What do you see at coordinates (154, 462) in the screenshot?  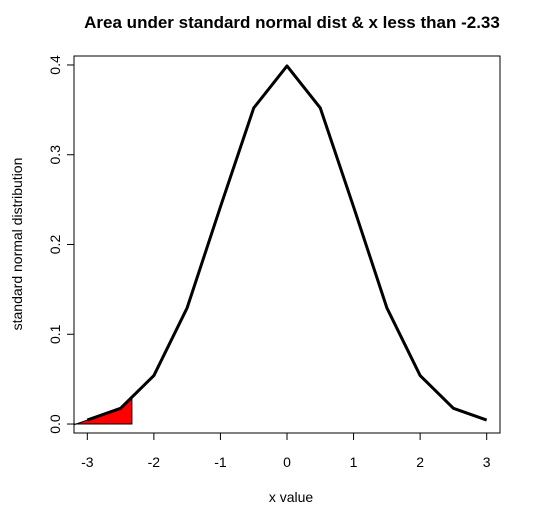 I see `x-tick-label: -2` at bounding box center [154, 462].